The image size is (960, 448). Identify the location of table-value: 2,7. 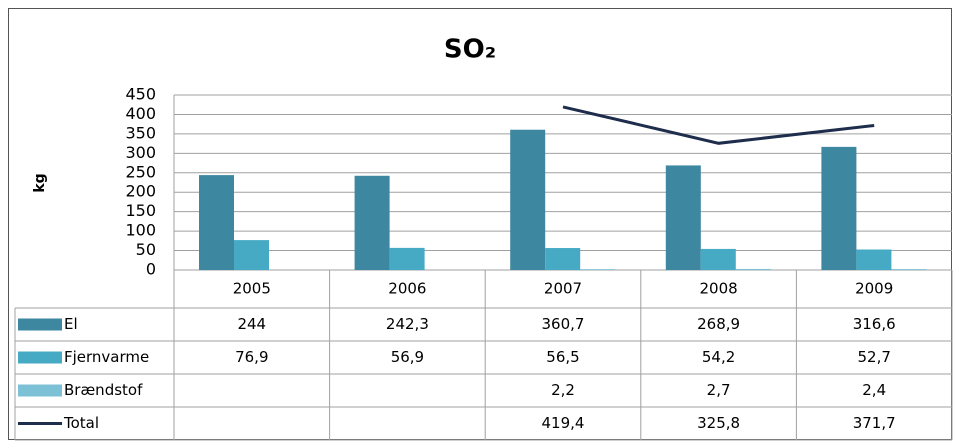
(719, 390).